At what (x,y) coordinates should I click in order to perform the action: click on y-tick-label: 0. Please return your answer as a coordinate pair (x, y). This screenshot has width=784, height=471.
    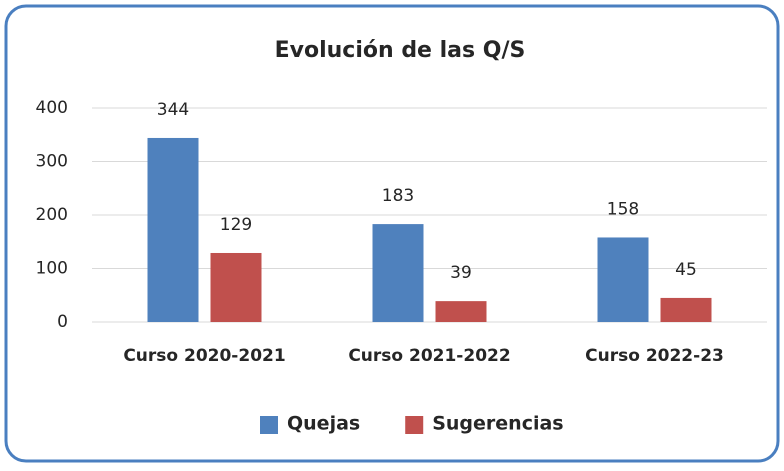
    Looking at the image, I should click on (62, 322).